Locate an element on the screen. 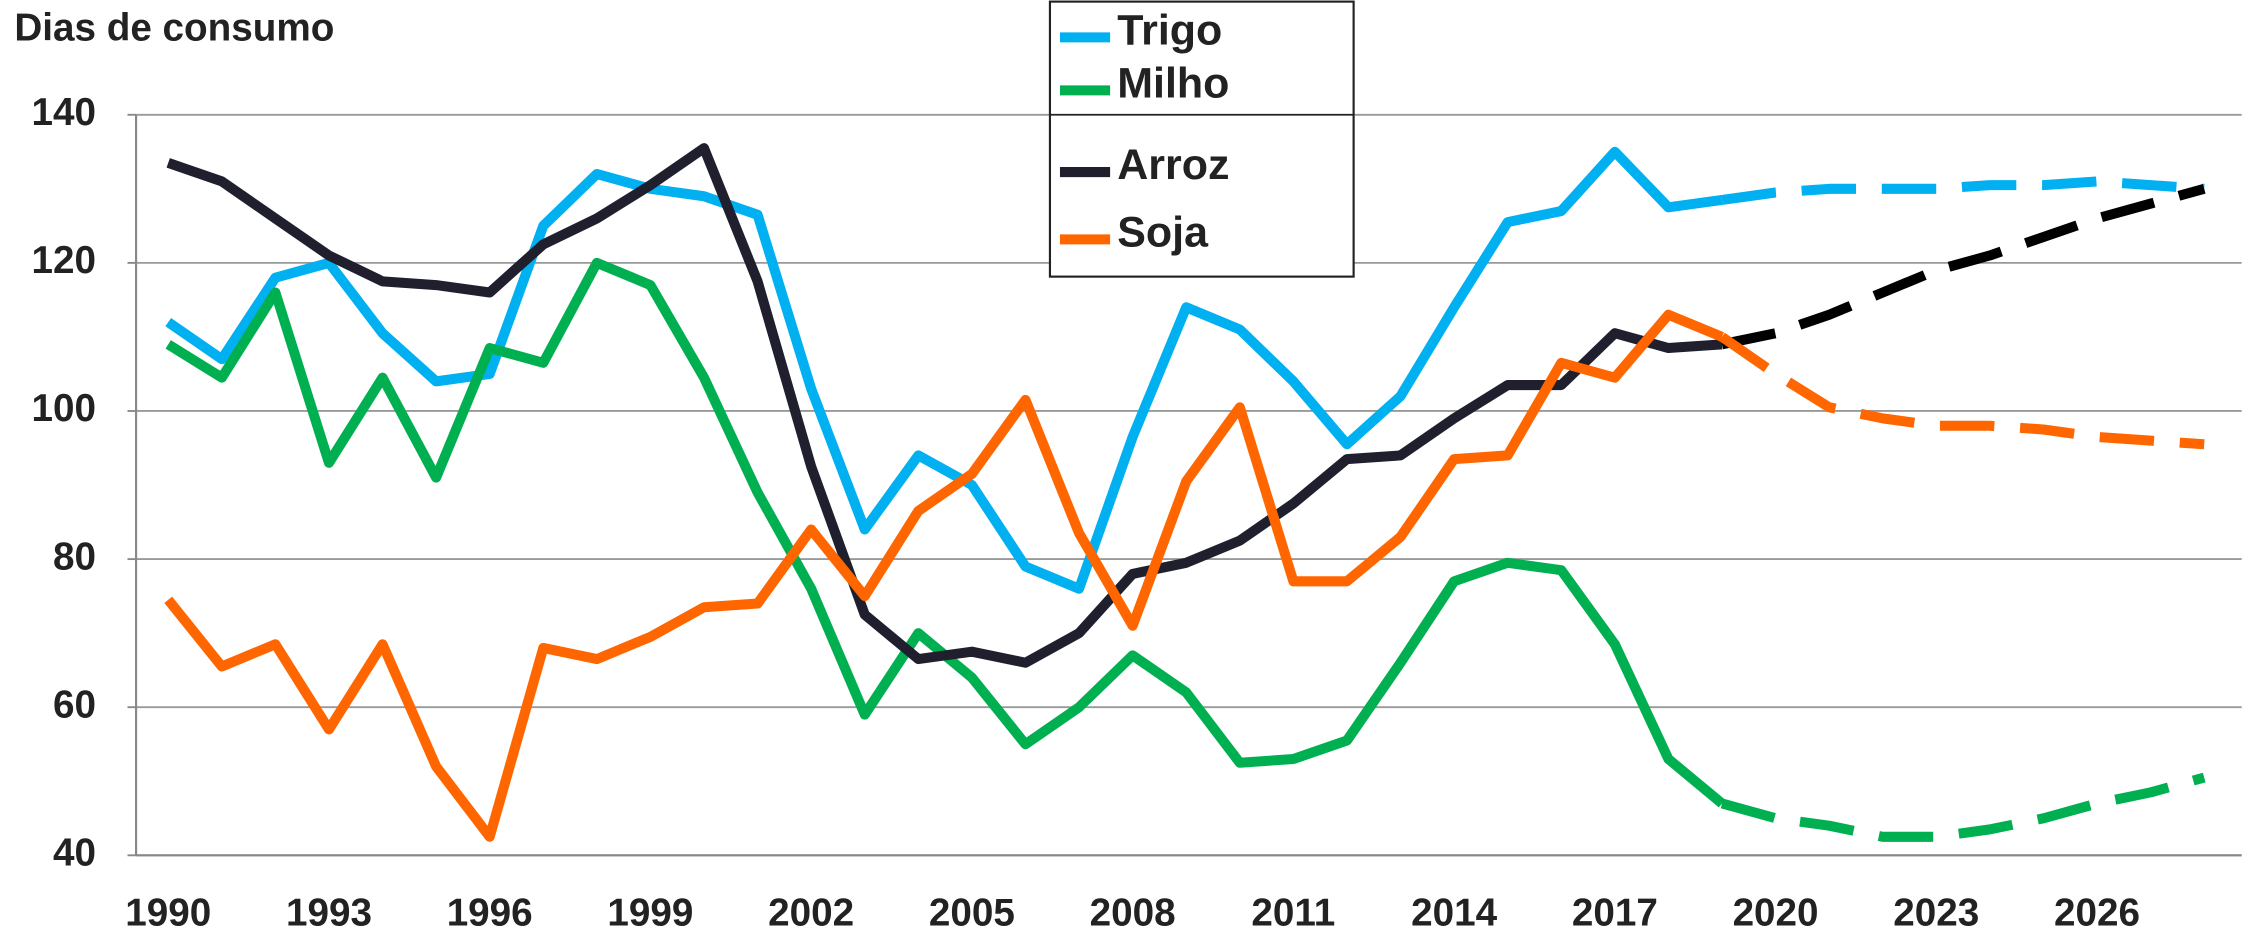 Image resolution: width=2246 pixels, height=940 pixels. x-tick-label: 1996 is located at coordinates (490, 913).